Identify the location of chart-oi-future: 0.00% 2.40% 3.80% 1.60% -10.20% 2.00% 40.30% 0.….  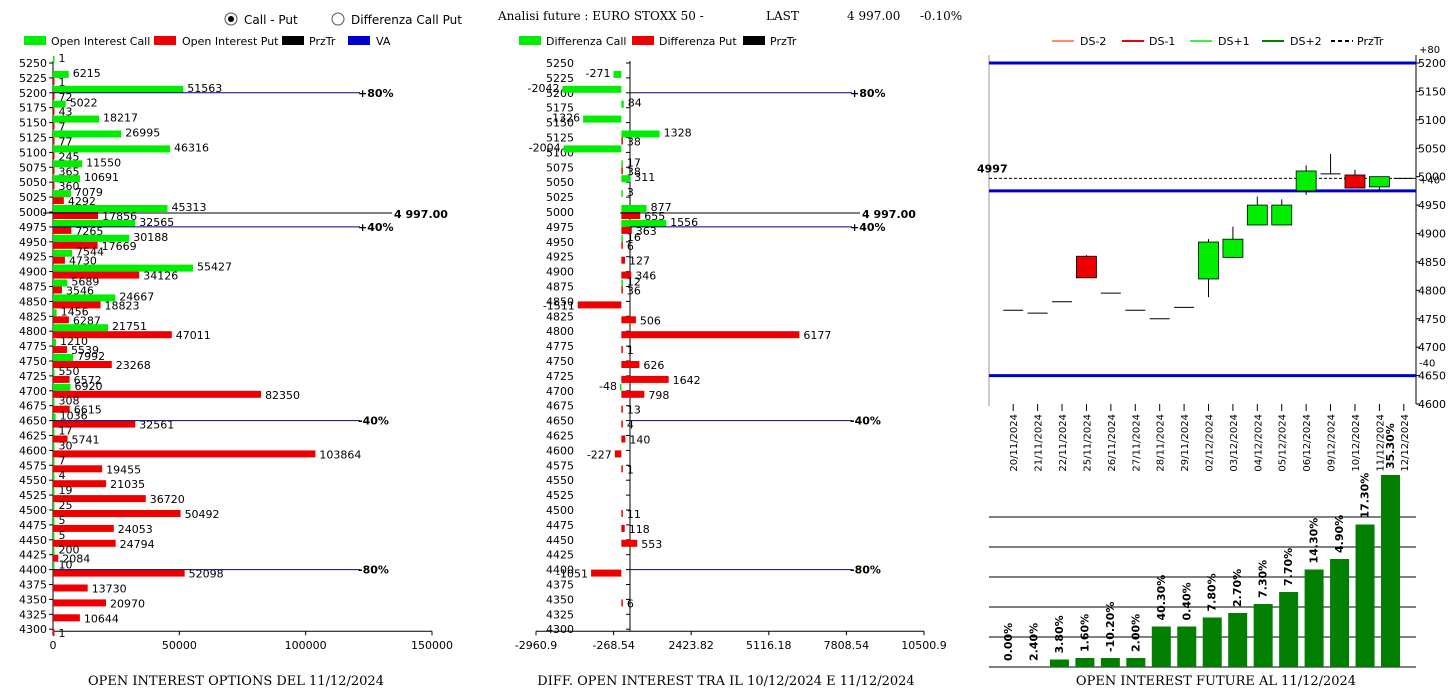
(1202, 545).